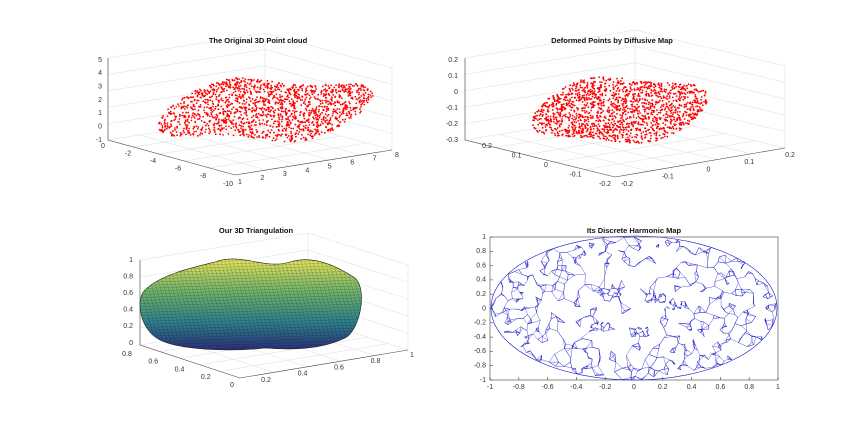  Describe the element at coordinates (634, 387) in the screenshot. I see `x-tick-label: 0` at that location.